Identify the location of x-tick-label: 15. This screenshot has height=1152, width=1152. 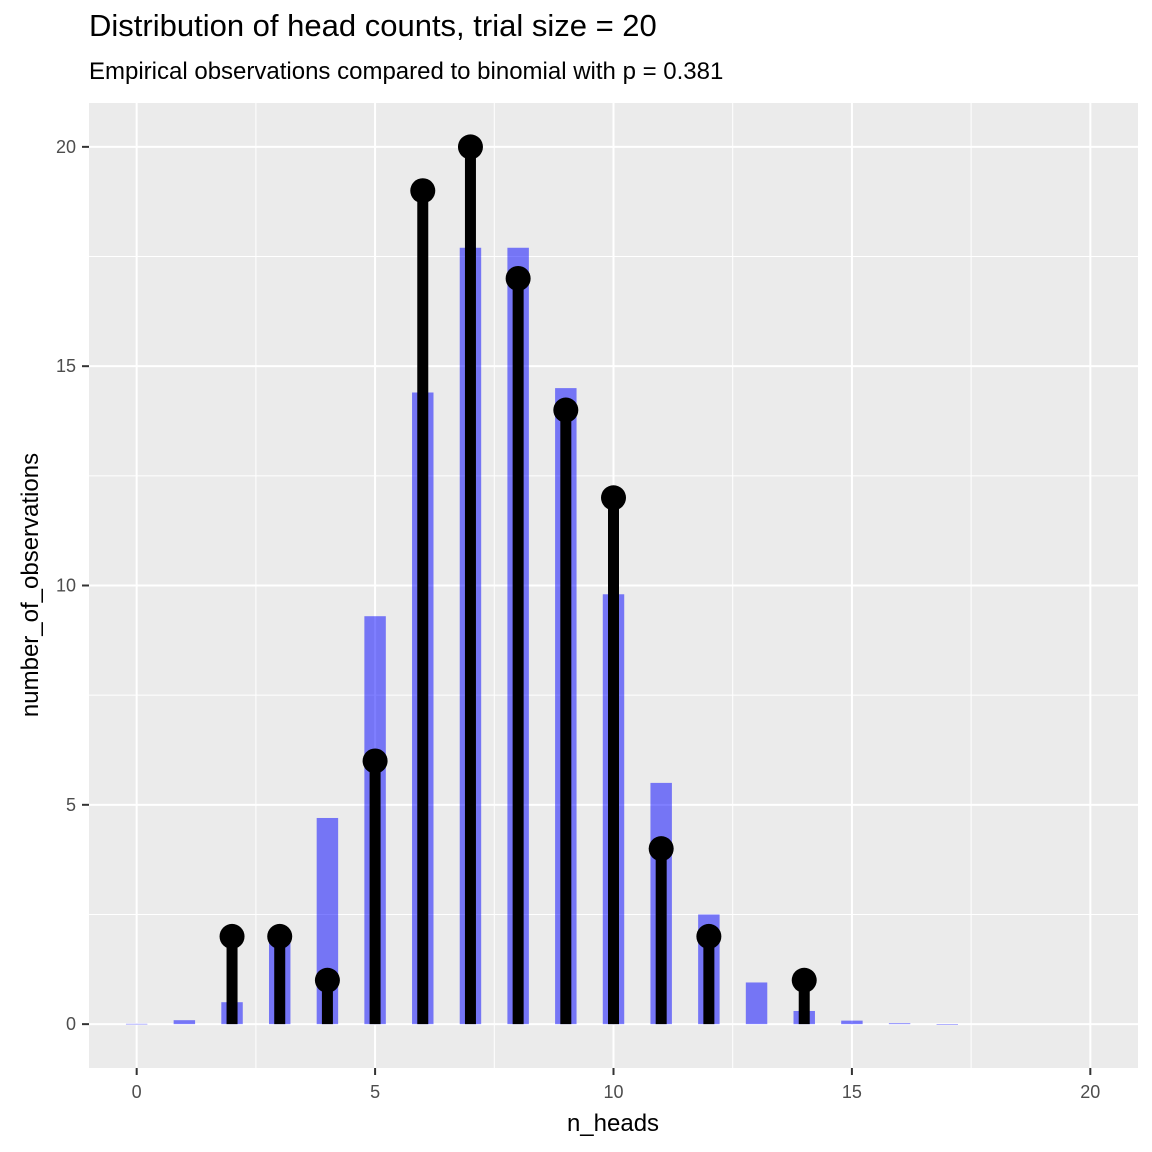
(852, 1092).